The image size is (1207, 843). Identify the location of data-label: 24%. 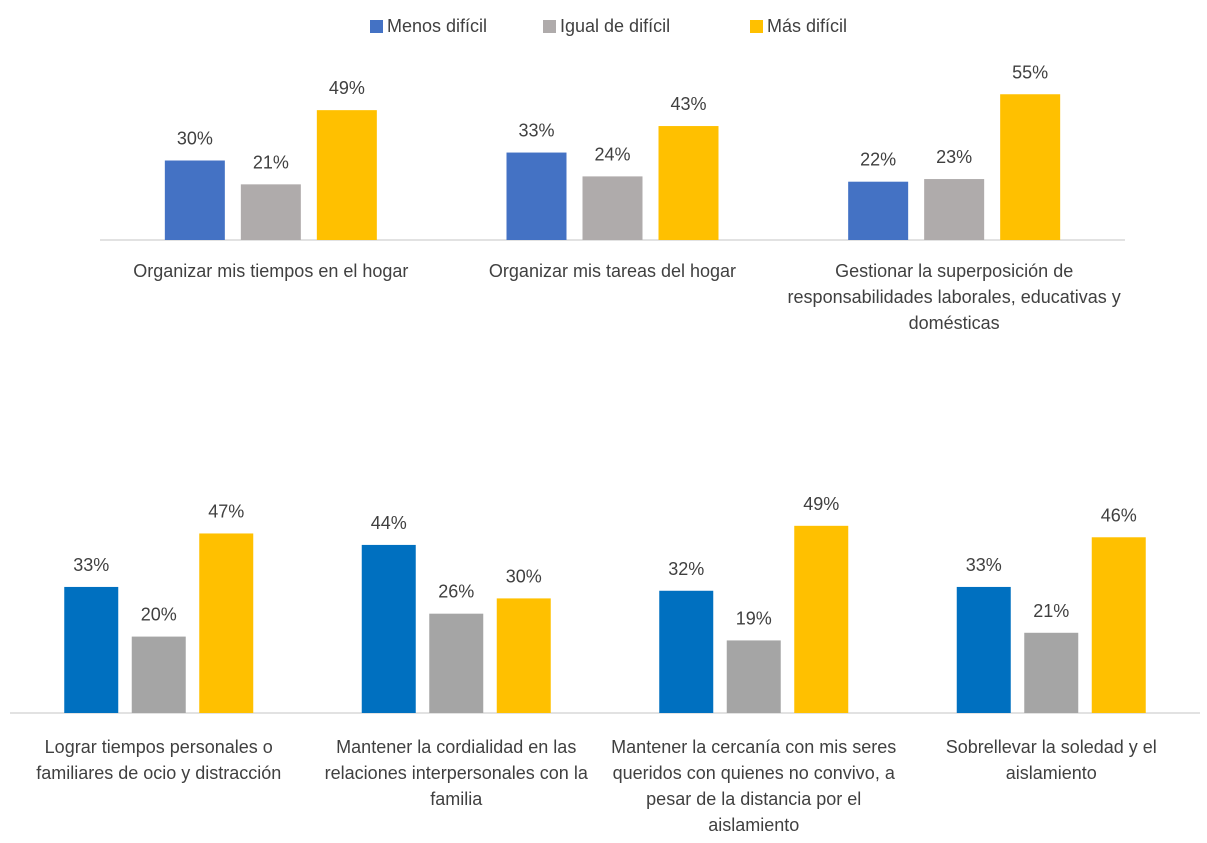
(612, 154).